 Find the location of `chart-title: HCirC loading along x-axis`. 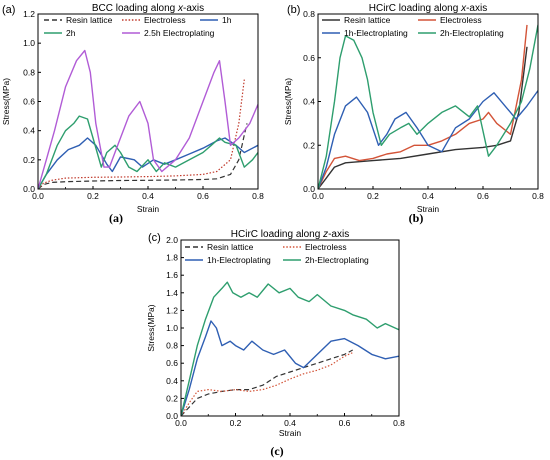

chart-title: HCirC loading along x-axis is located at coordinates (428, 8).